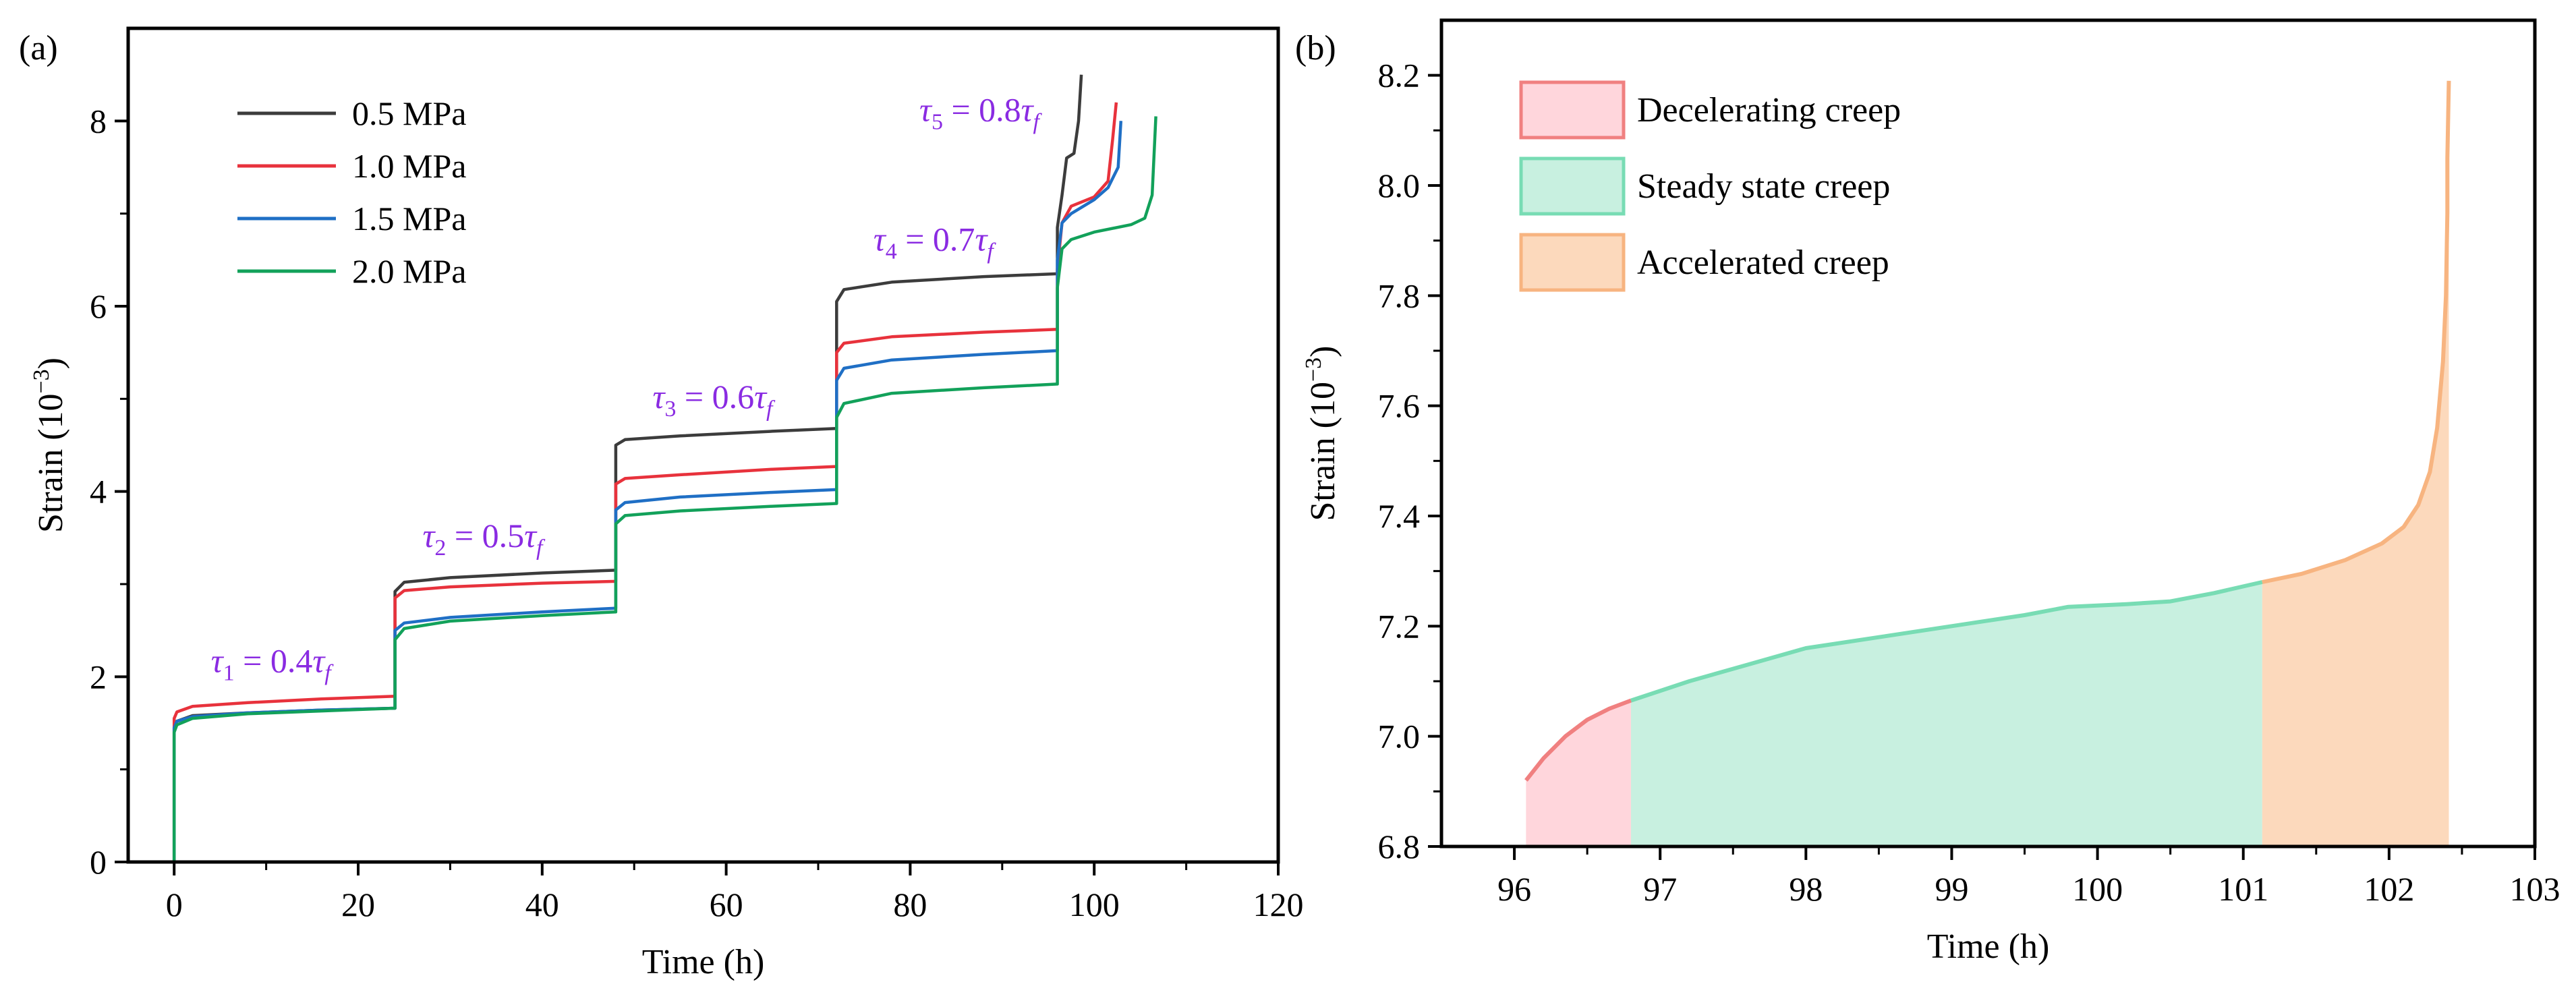  What do you see at coordinates (910, 905) in the screenshot?
I see `x-tick-label: 80` at bounding box center [910, 905].